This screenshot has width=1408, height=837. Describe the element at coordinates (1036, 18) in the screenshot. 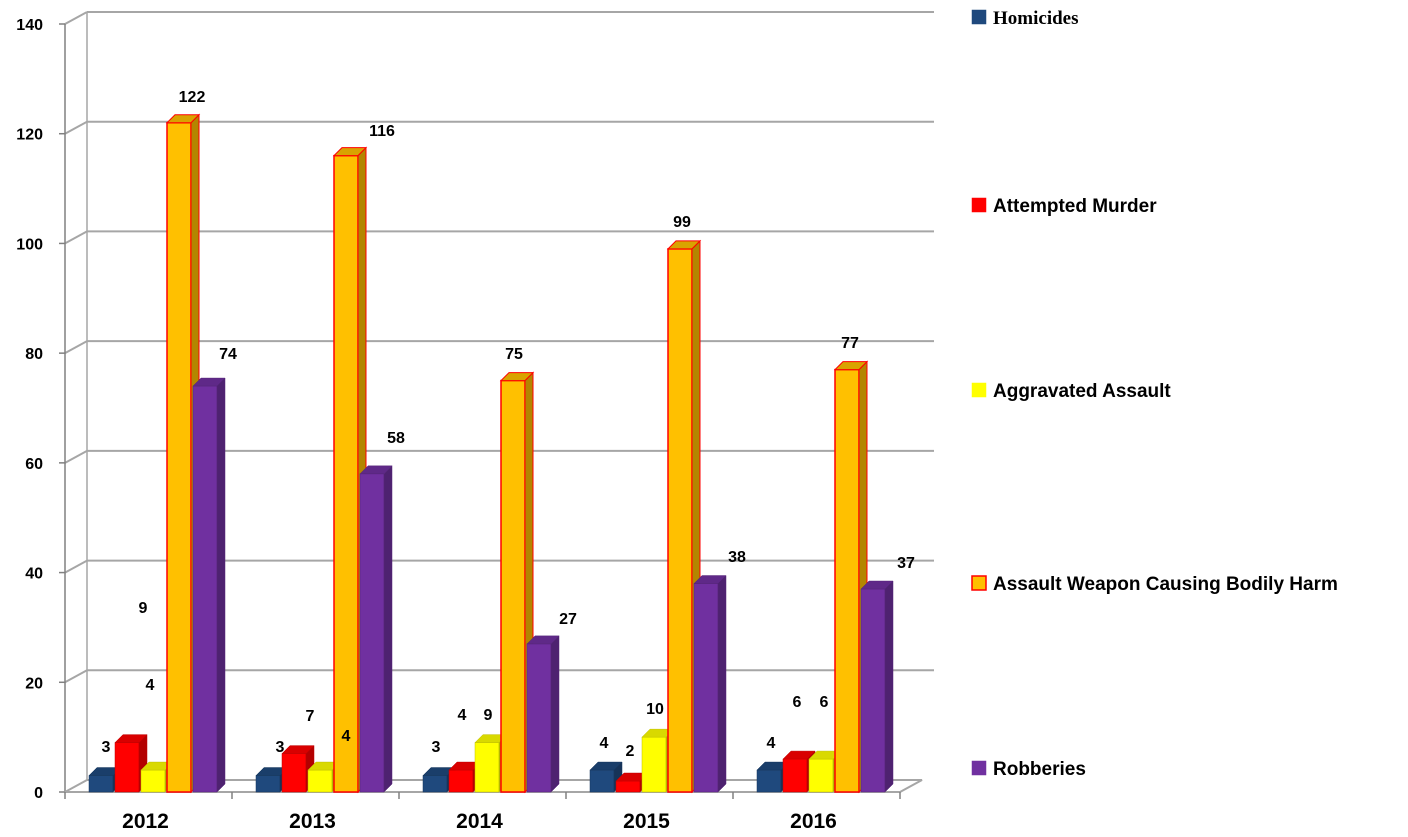

I see `legend-label: Homicides` at that location.